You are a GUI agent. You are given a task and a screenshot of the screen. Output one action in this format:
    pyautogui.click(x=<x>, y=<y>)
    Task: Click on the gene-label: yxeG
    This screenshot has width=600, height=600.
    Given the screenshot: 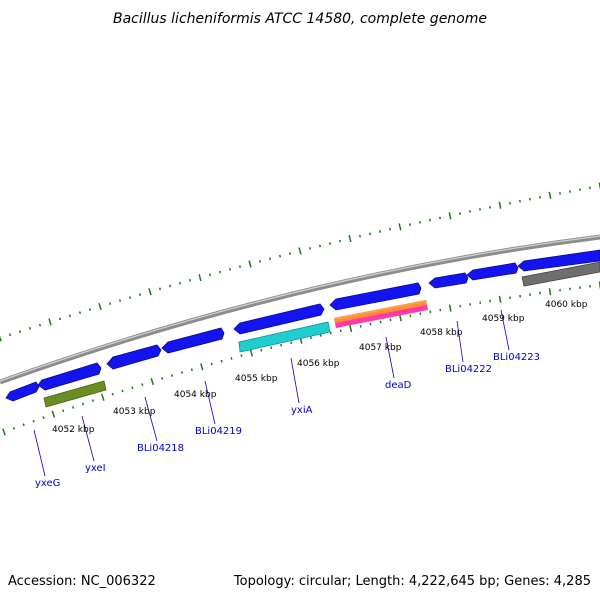 What is the action you would take?
    pyautogui.click(x=47, y=483)
    